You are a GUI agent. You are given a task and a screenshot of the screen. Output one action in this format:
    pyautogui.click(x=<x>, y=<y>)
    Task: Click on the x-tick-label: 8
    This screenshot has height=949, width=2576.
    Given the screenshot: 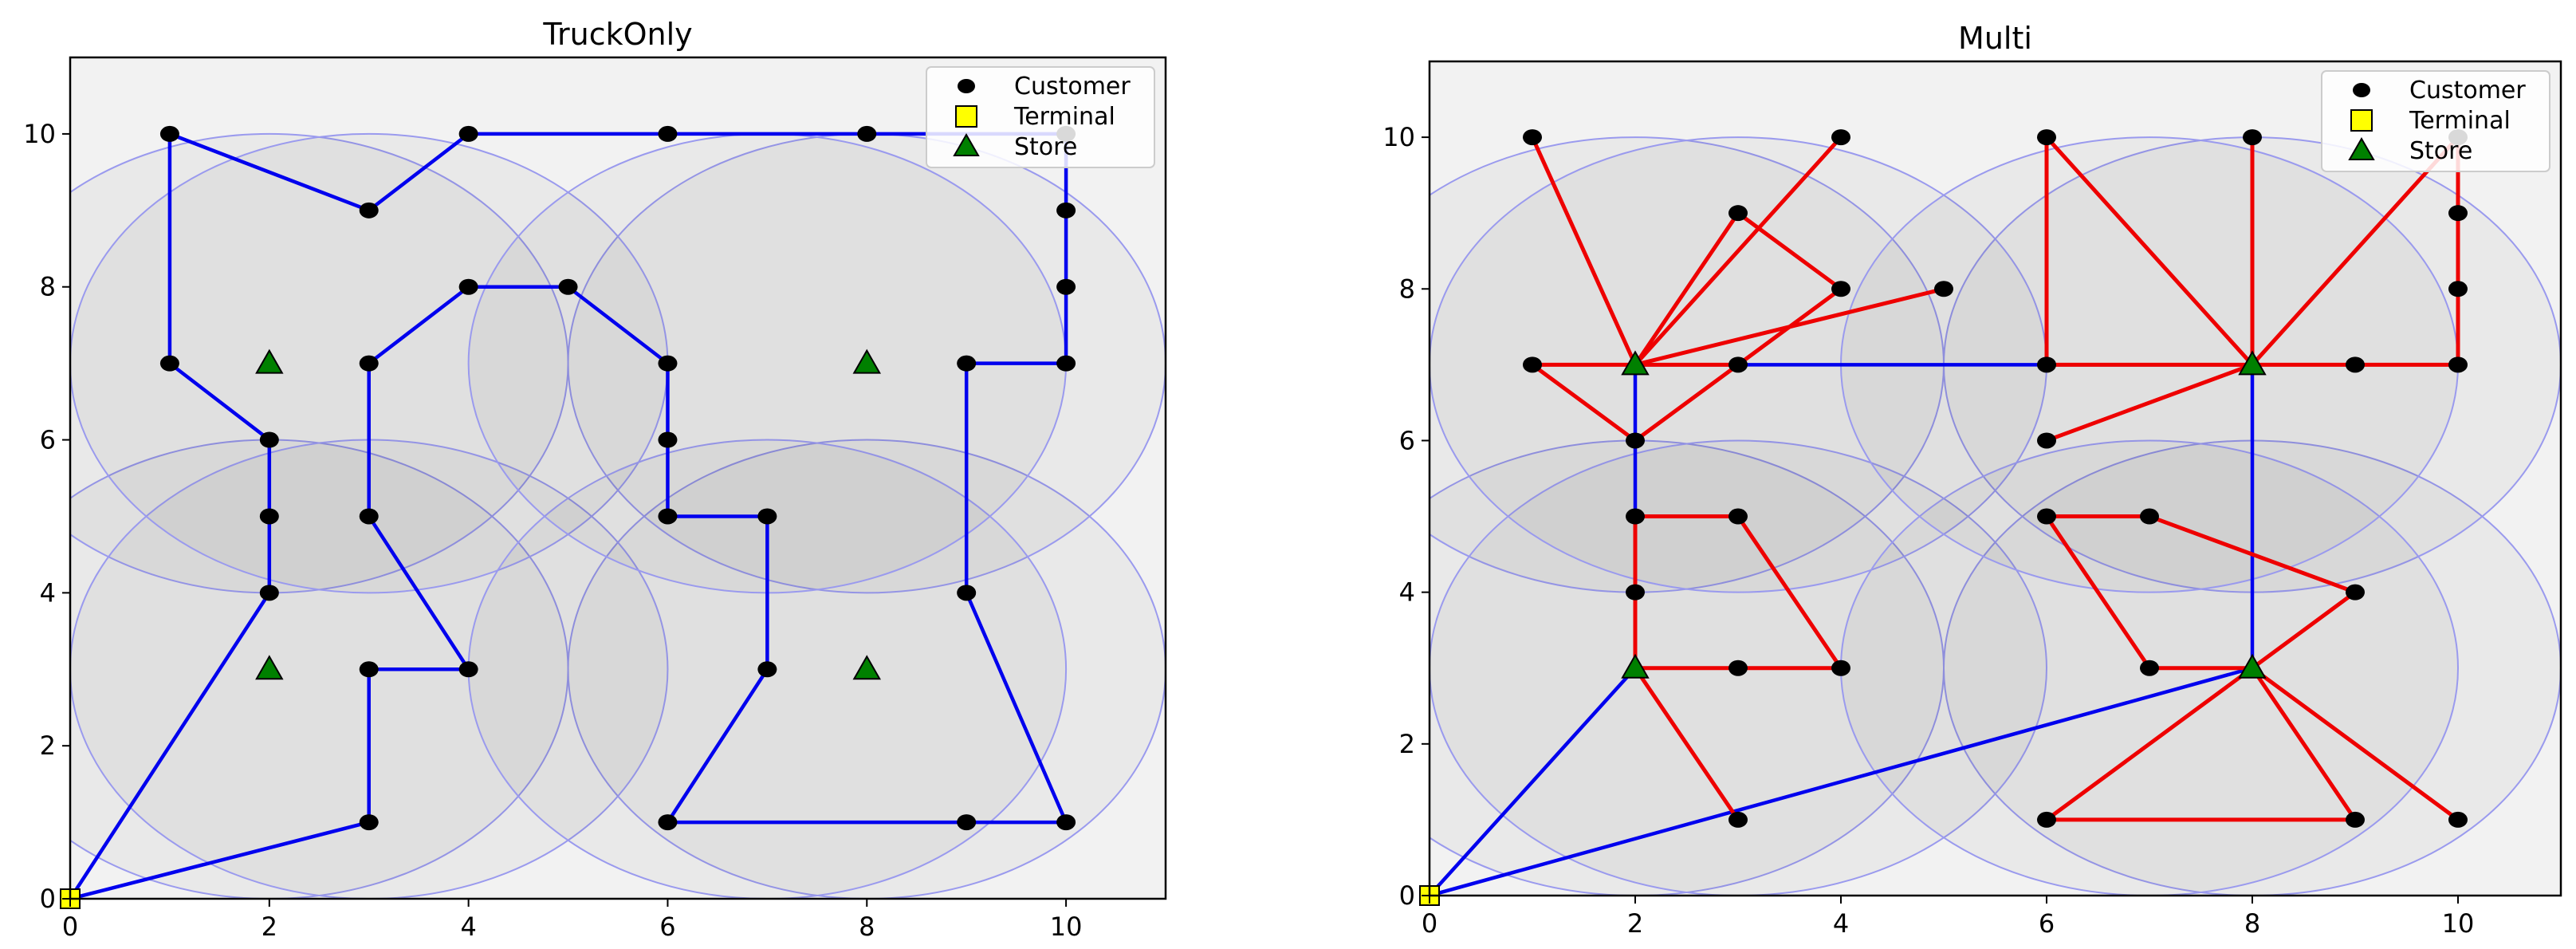 What is the action you would take?
    pyautogui.click(x=2252, y=924)
    